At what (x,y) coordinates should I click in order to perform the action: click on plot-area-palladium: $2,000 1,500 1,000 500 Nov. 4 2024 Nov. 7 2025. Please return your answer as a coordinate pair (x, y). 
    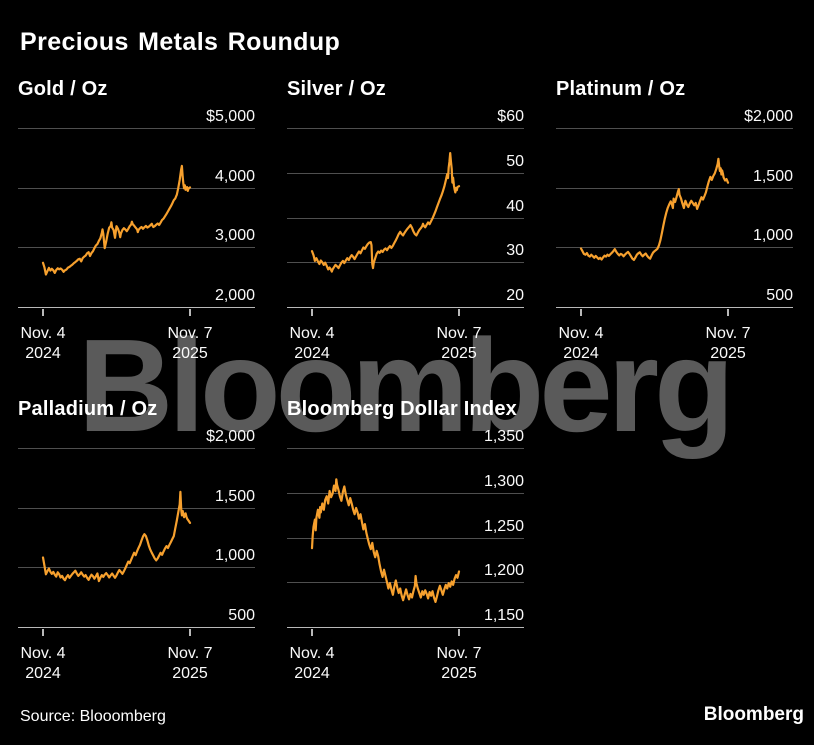
    Looking at the image, I should click on (136, 555).